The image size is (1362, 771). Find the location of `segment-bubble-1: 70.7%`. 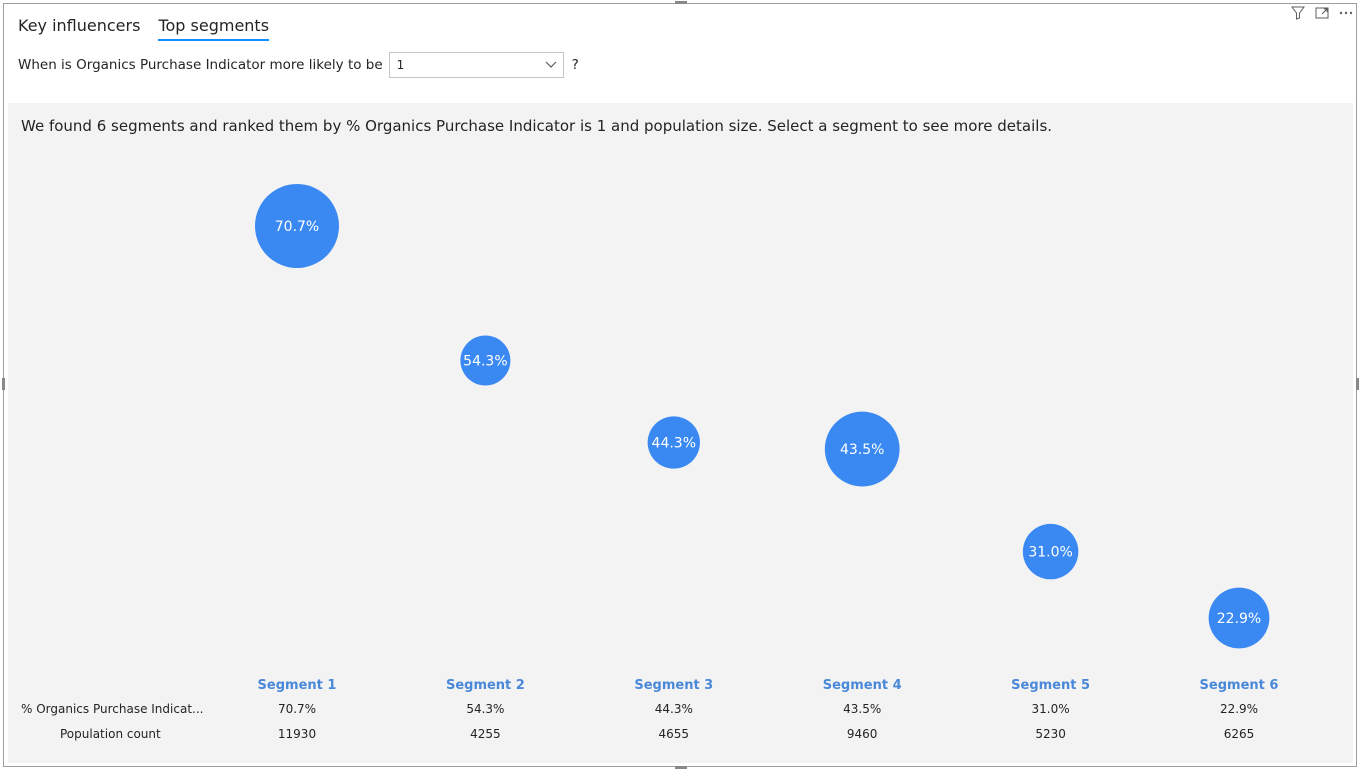

segment-bubble-1: 70.7% is located at coordinates (297, 226).